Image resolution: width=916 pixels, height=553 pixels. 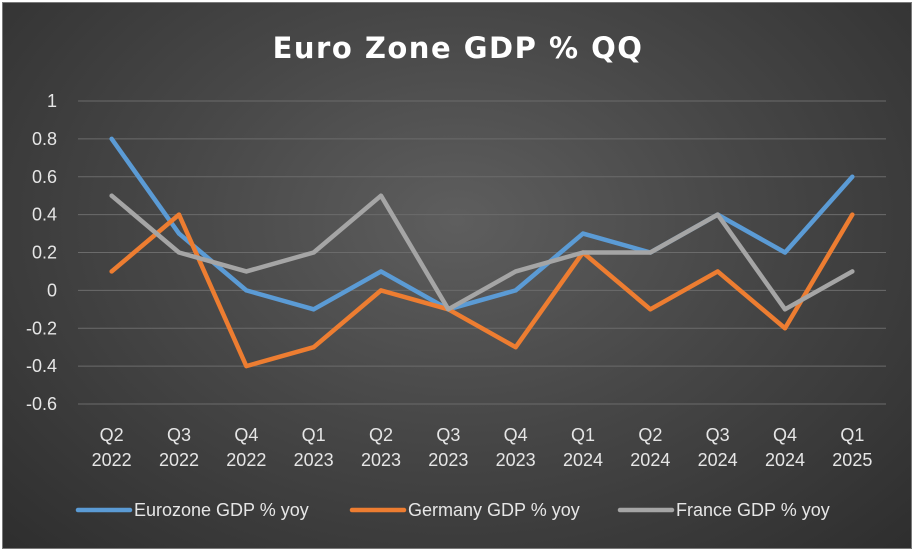 I want to click on x-tick-label: Q2 2023, so click(x=381, y=447).